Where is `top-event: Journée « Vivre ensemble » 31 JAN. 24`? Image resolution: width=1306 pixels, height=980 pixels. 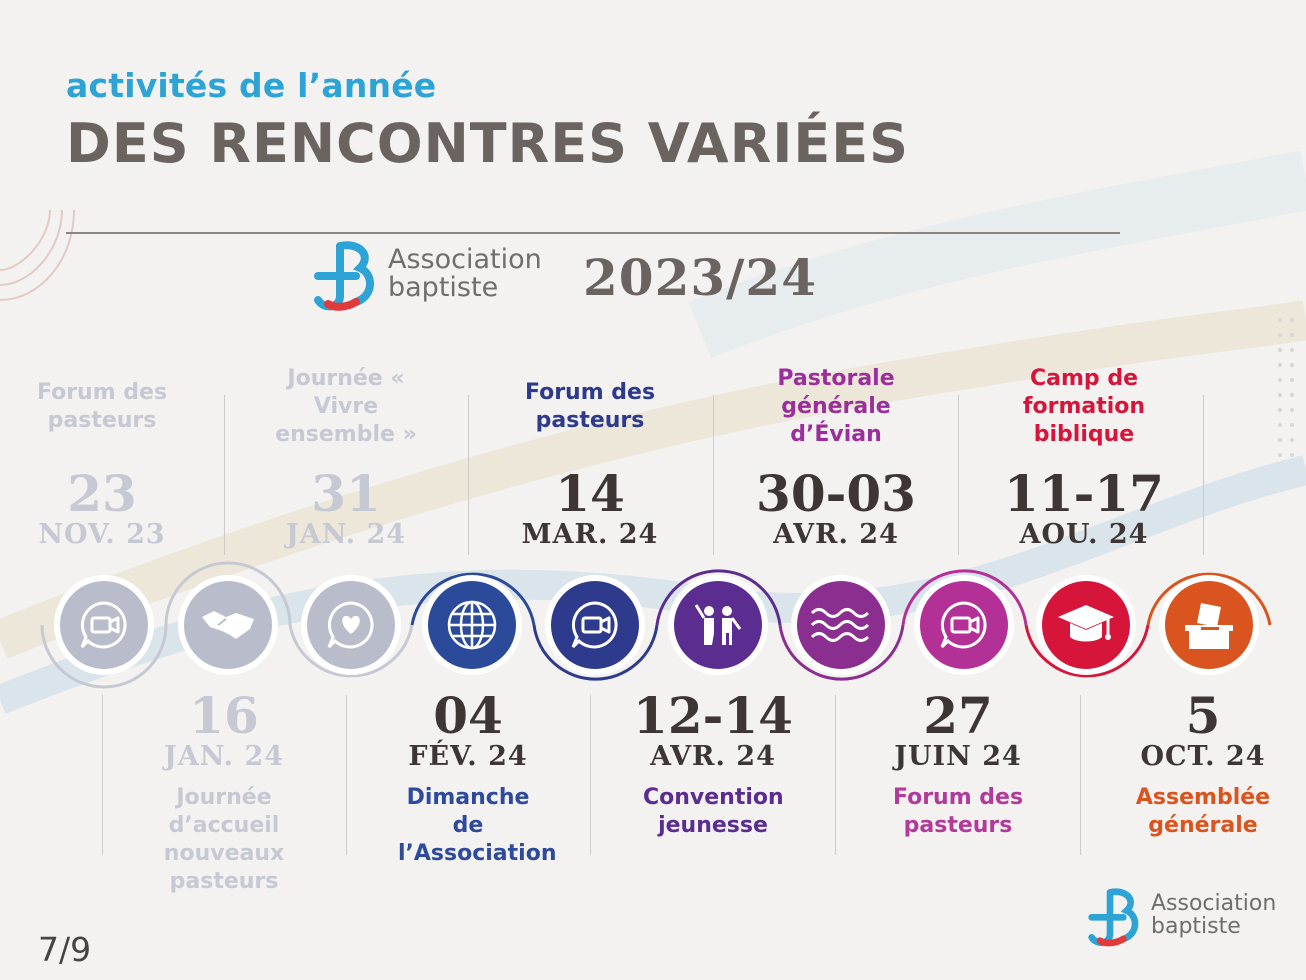 top-event: Journée « Vivre ensemble » 31 JAN. 24 is located at coordinates (346, 456).